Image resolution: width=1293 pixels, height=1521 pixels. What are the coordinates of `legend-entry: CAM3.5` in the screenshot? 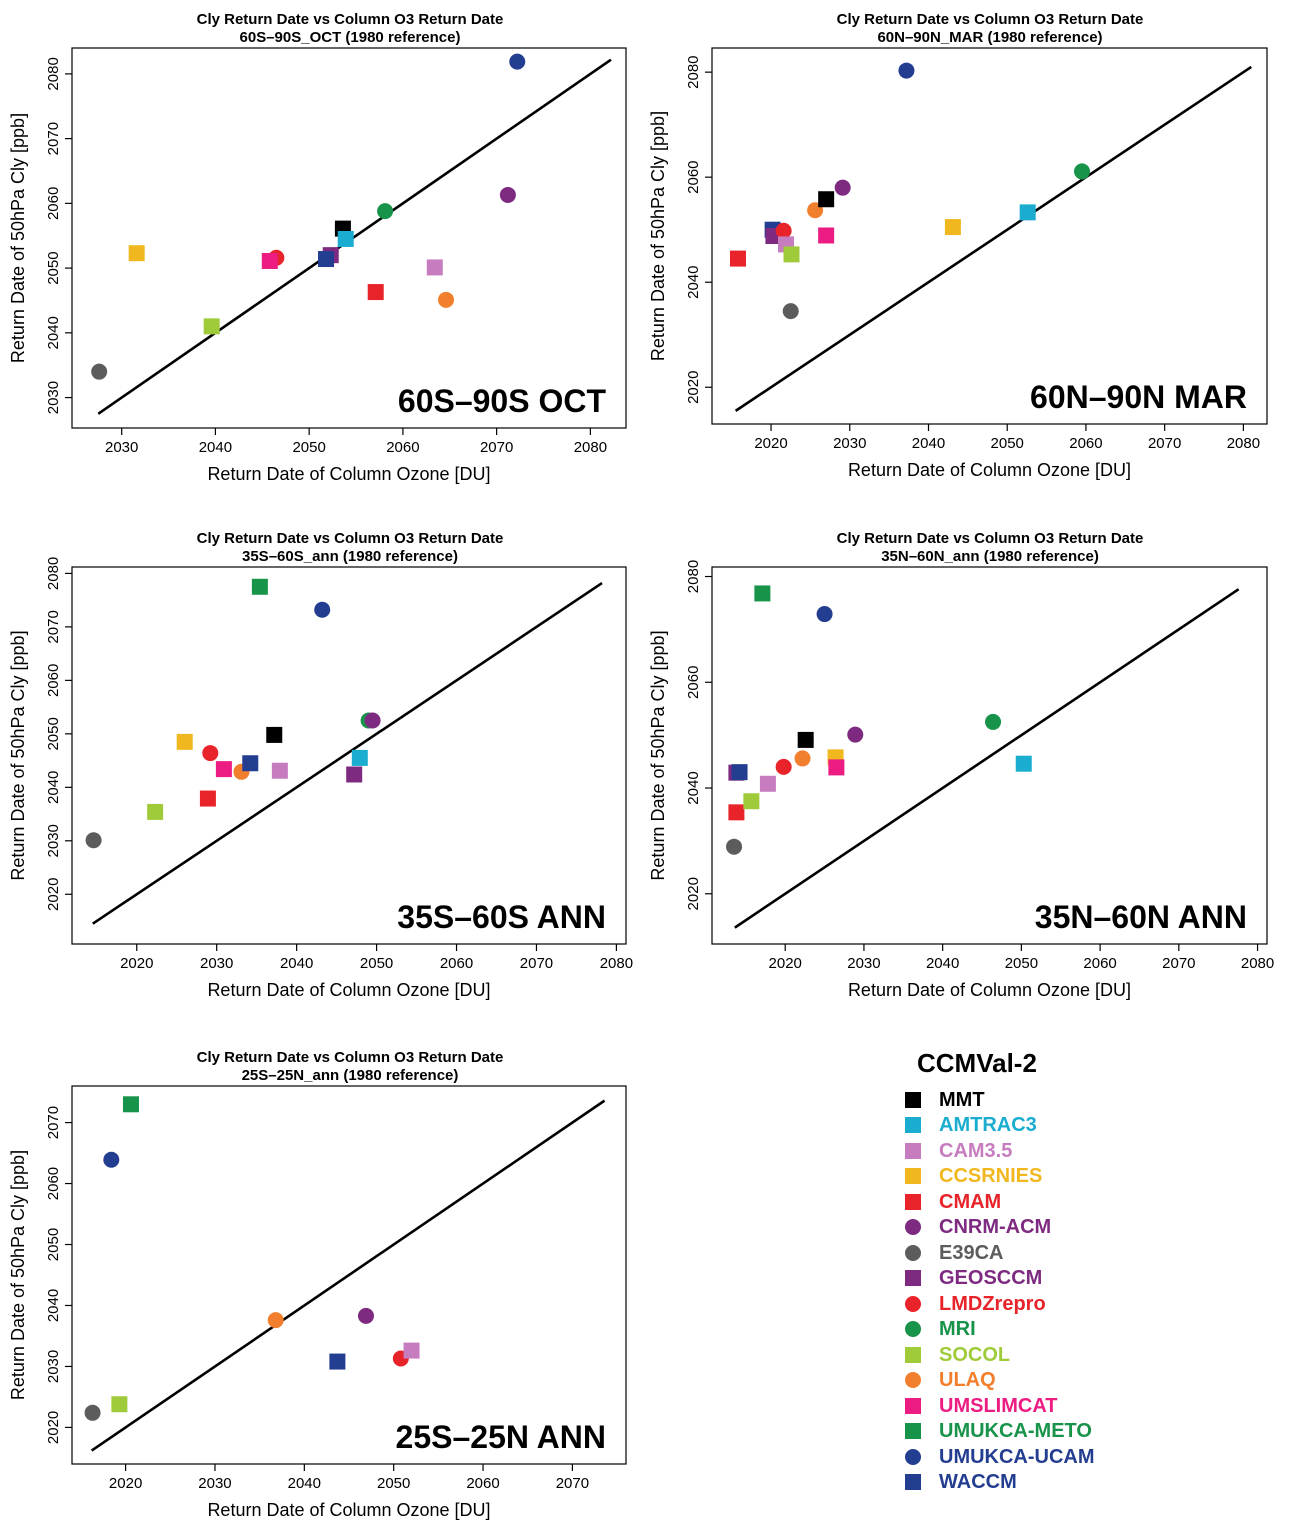 It's located at (1025, 1151).